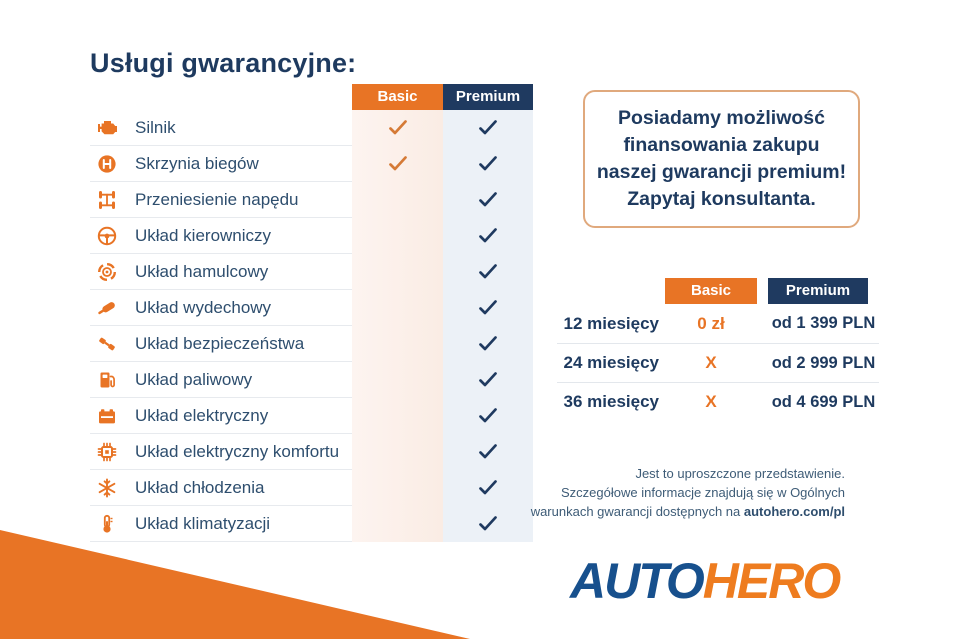 The width and height of the screenshot is (960, 639). I want to click on service-label: Układ paliwowy, so click(194, 379).